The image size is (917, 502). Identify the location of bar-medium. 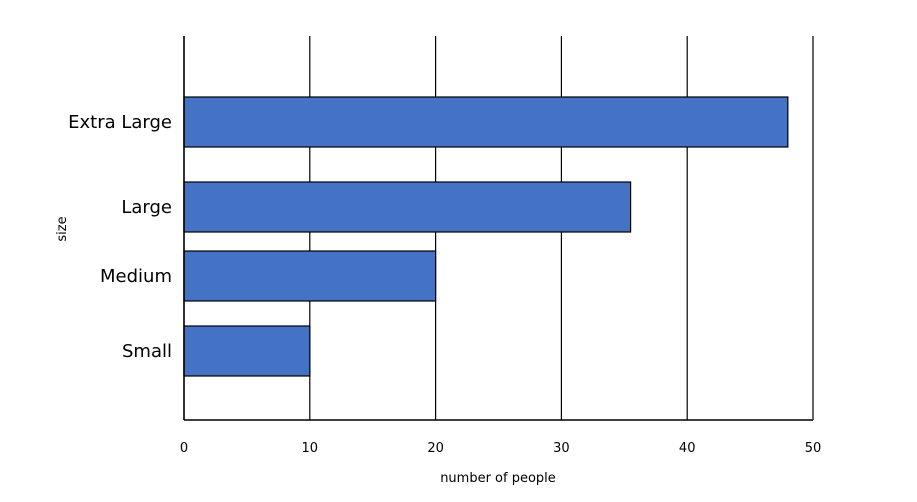
(310, 276).